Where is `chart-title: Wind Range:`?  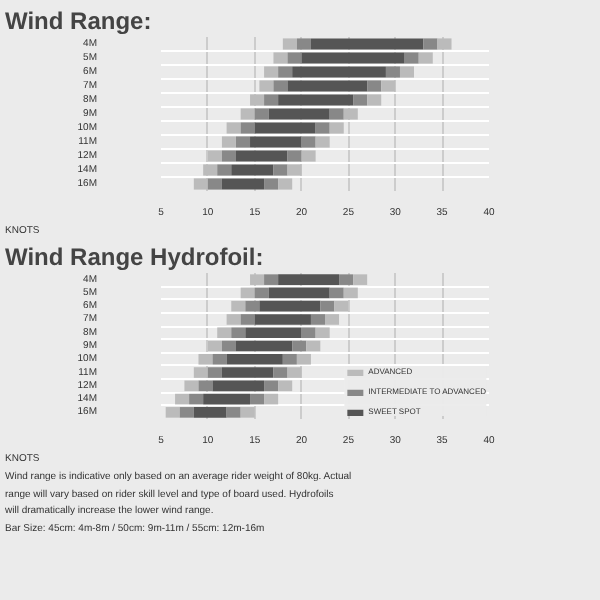 chart-title: Wind Range: is located at coordinates (78, 21).